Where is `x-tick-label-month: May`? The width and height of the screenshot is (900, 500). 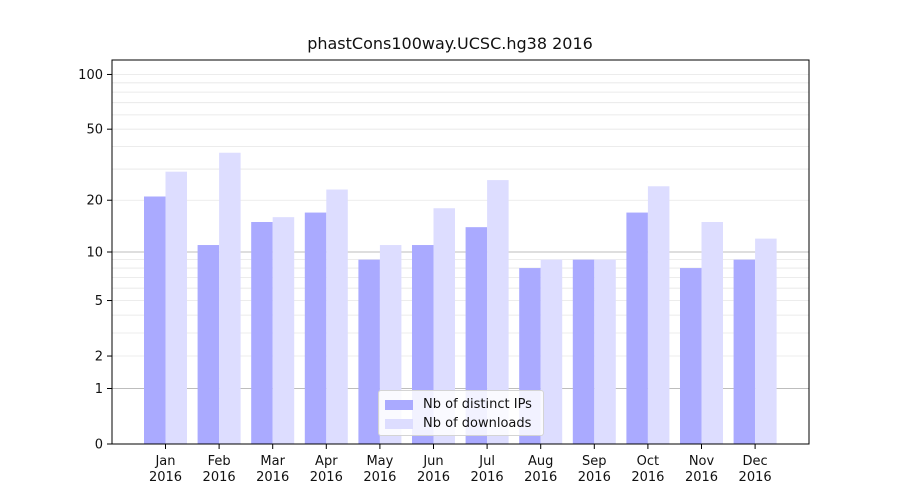 x-tick-label-month: May is located at coordinates (379, 461).